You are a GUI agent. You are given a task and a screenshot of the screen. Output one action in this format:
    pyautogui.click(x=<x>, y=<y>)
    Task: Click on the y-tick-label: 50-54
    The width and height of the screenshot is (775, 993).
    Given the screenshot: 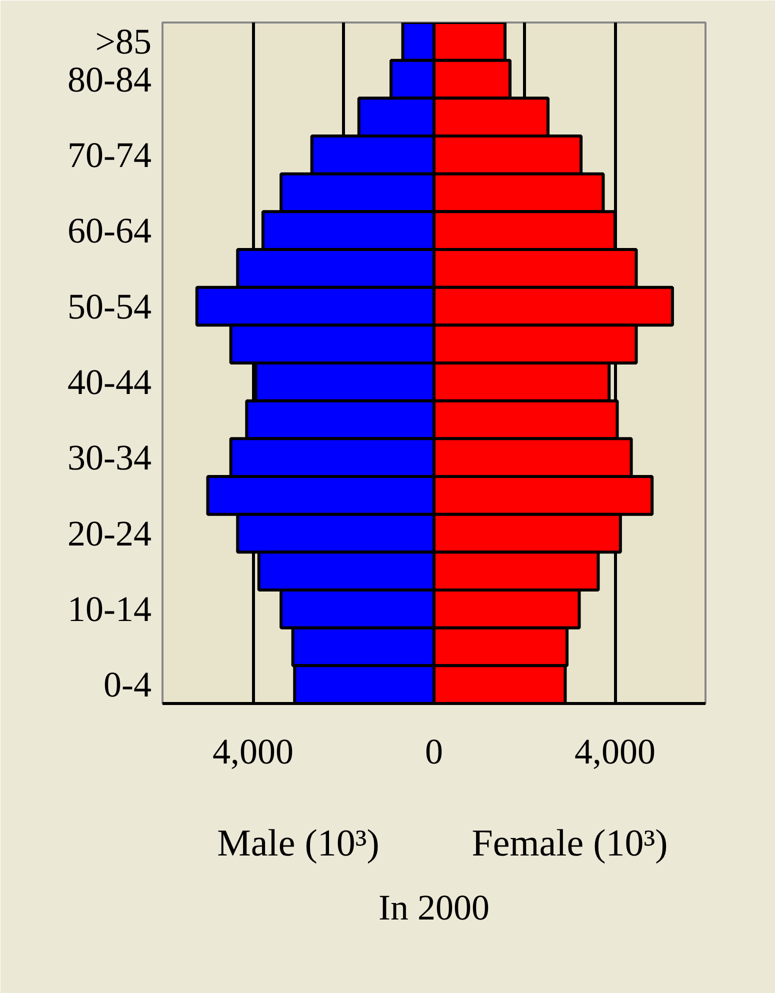 What is the action you would take?
    pyautogui.click(x=110, y=306)
    